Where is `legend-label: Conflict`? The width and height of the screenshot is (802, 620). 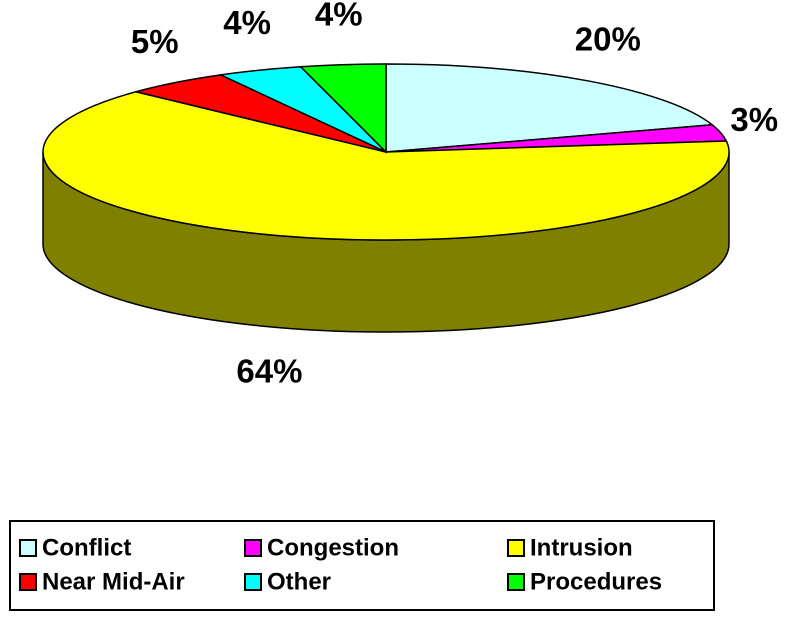 legend-label: Conflict is located at coordinates (86, 547).